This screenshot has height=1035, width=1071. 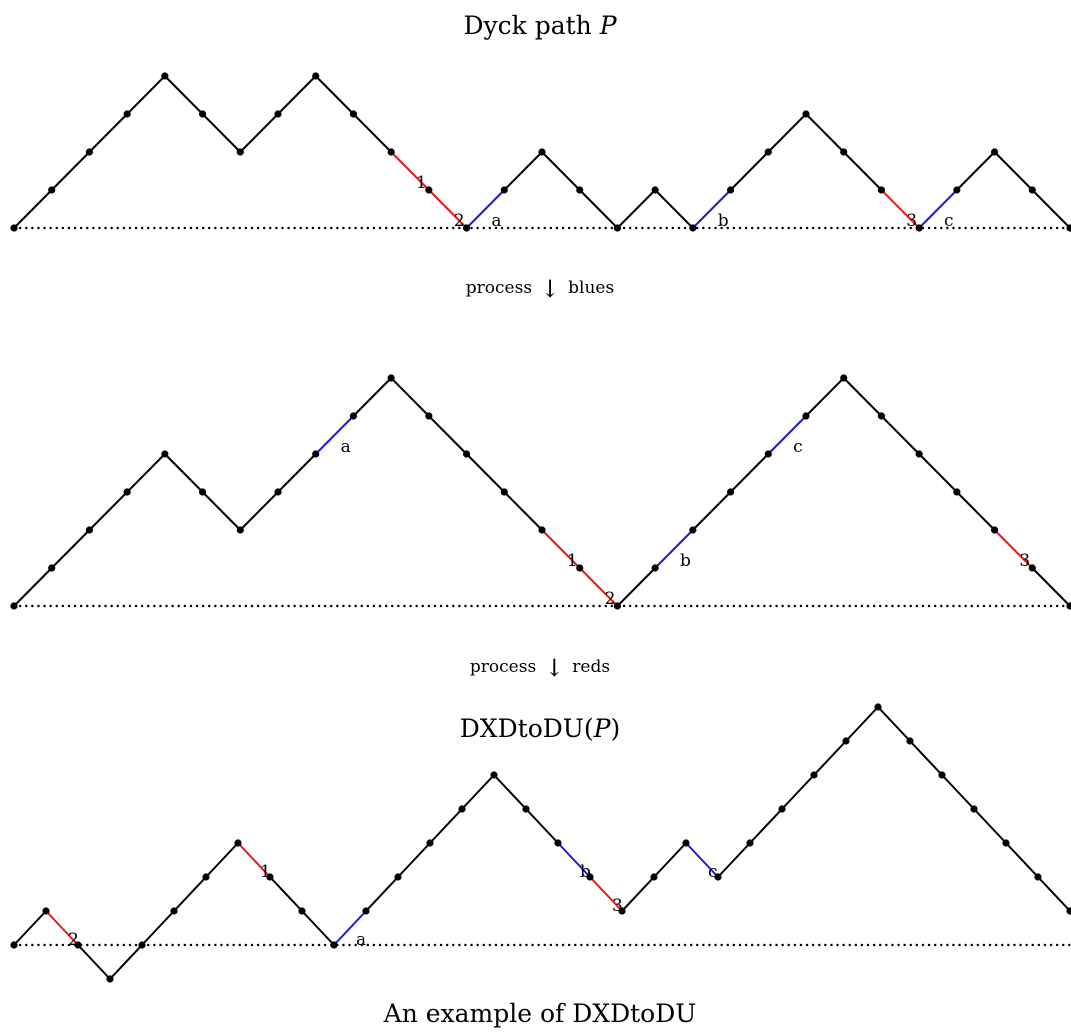 I want to click on down-arrow-icon: ↓, so click(x=554, y=668).